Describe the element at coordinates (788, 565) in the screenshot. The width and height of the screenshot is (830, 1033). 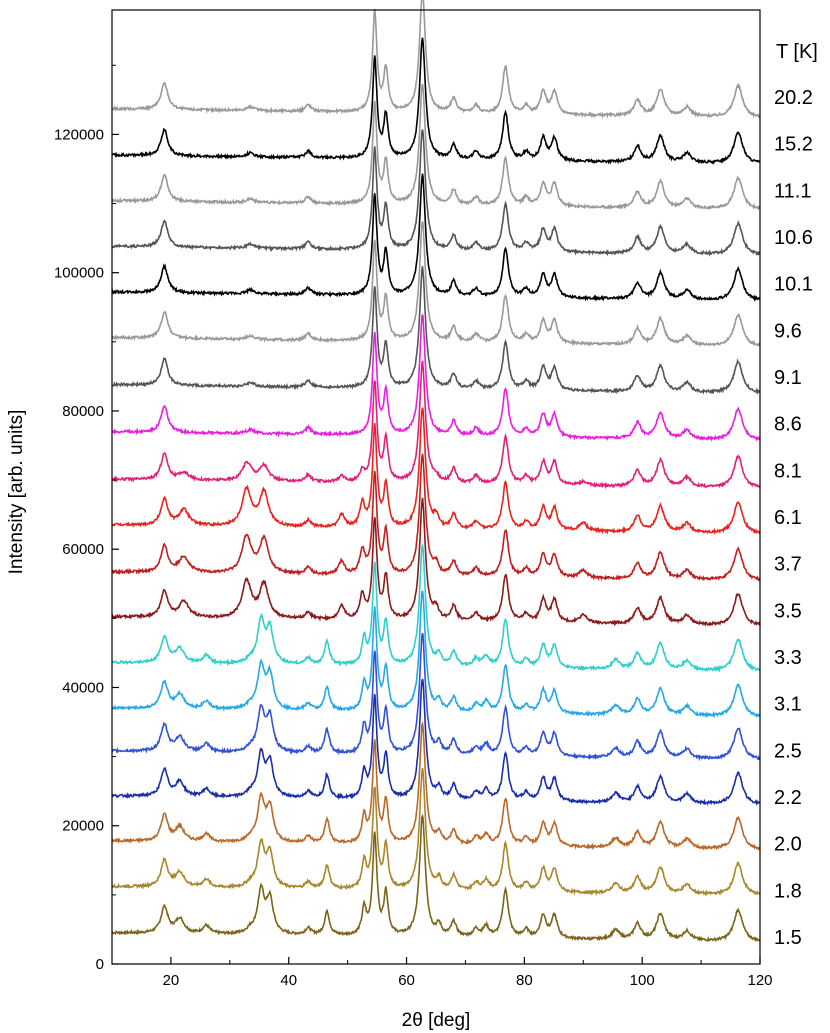
I see `temperature-label-3.7: 3.7` at that location.